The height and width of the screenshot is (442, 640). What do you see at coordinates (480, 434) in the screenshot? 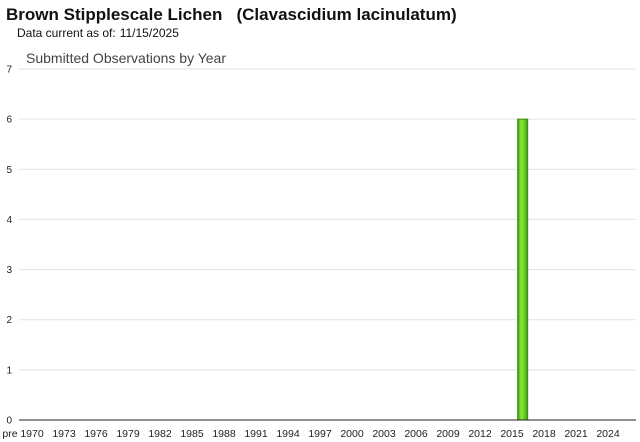
I see `x-tick-label: 2012` at bounding box center [480, 434].